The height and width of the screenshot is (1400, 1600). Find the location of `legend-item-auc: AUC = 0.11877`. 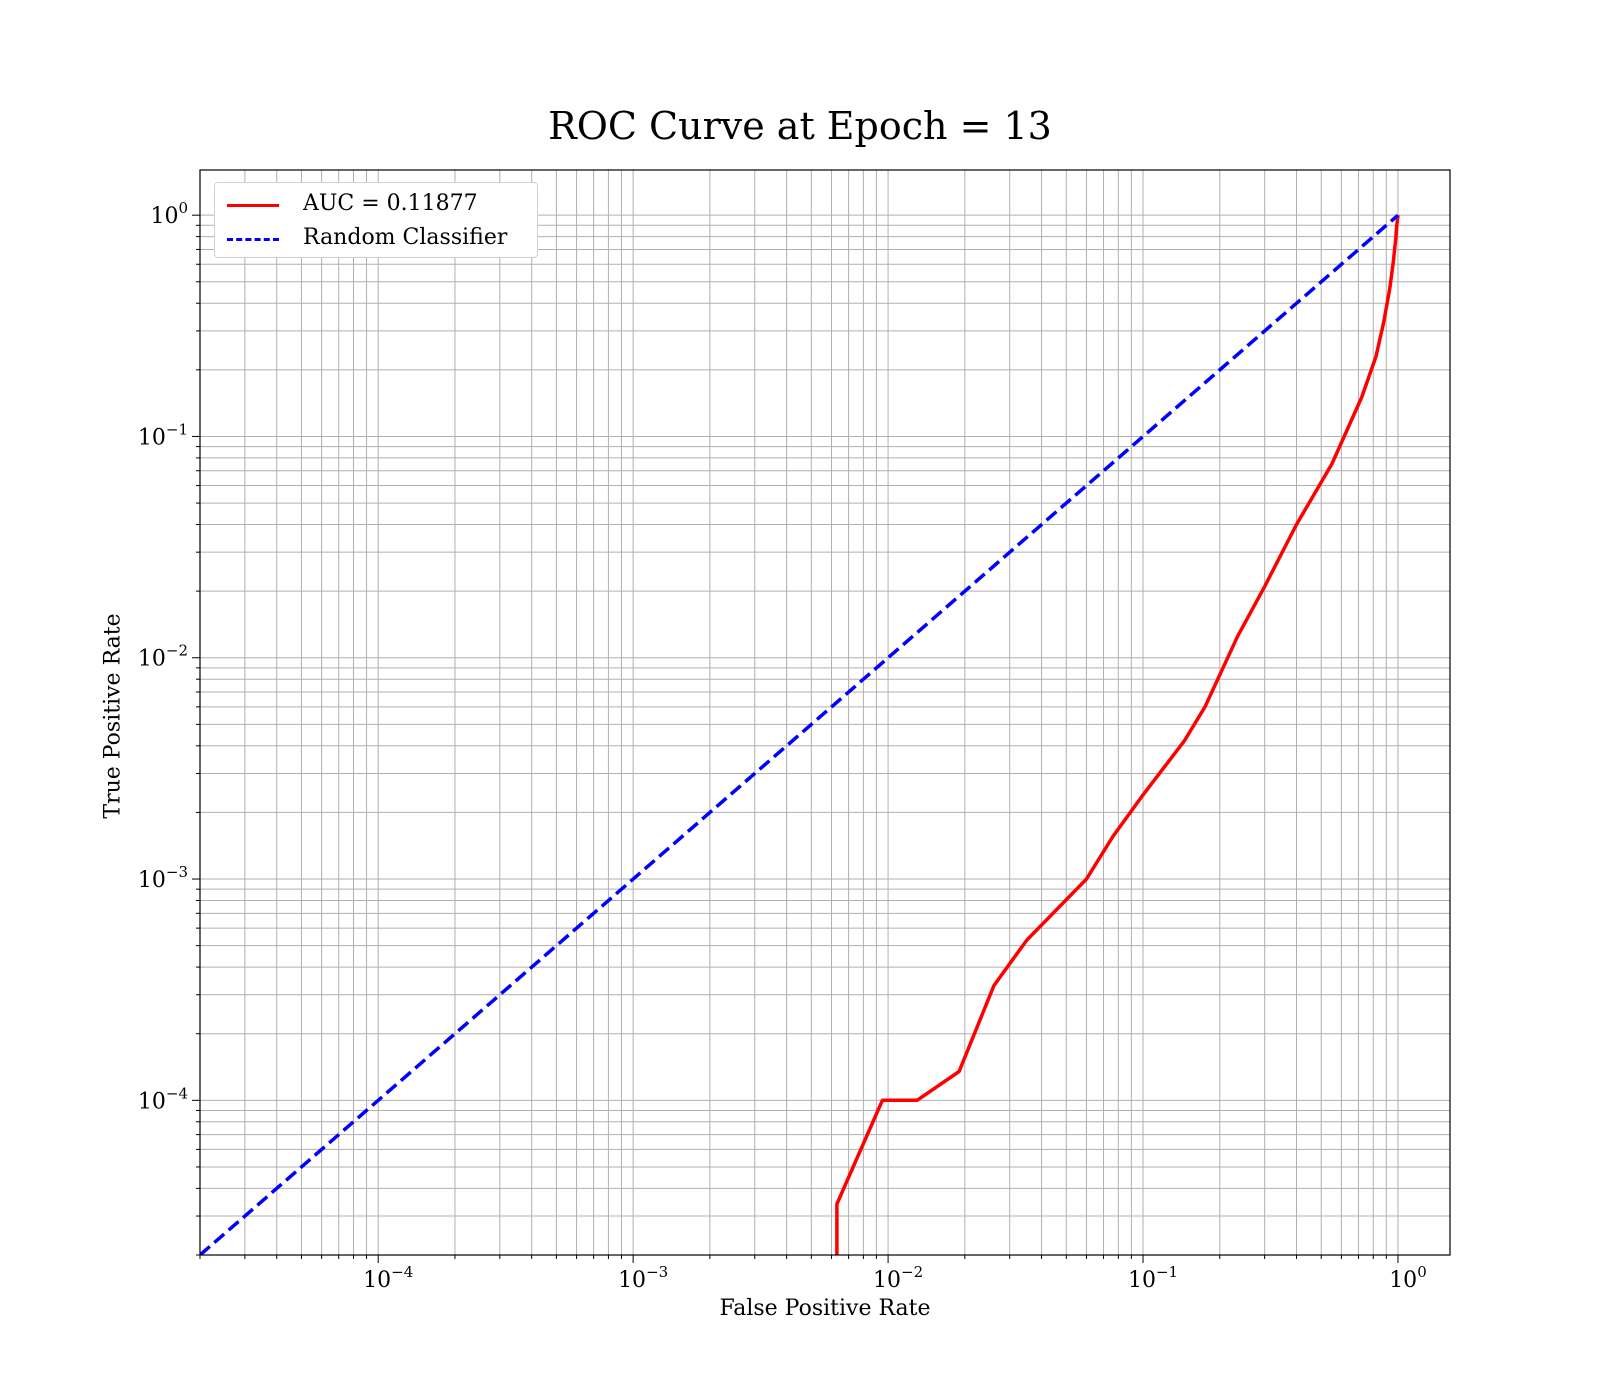

legend-item-auc: AUC = 0.11877 is located at coordinates (378, 204).